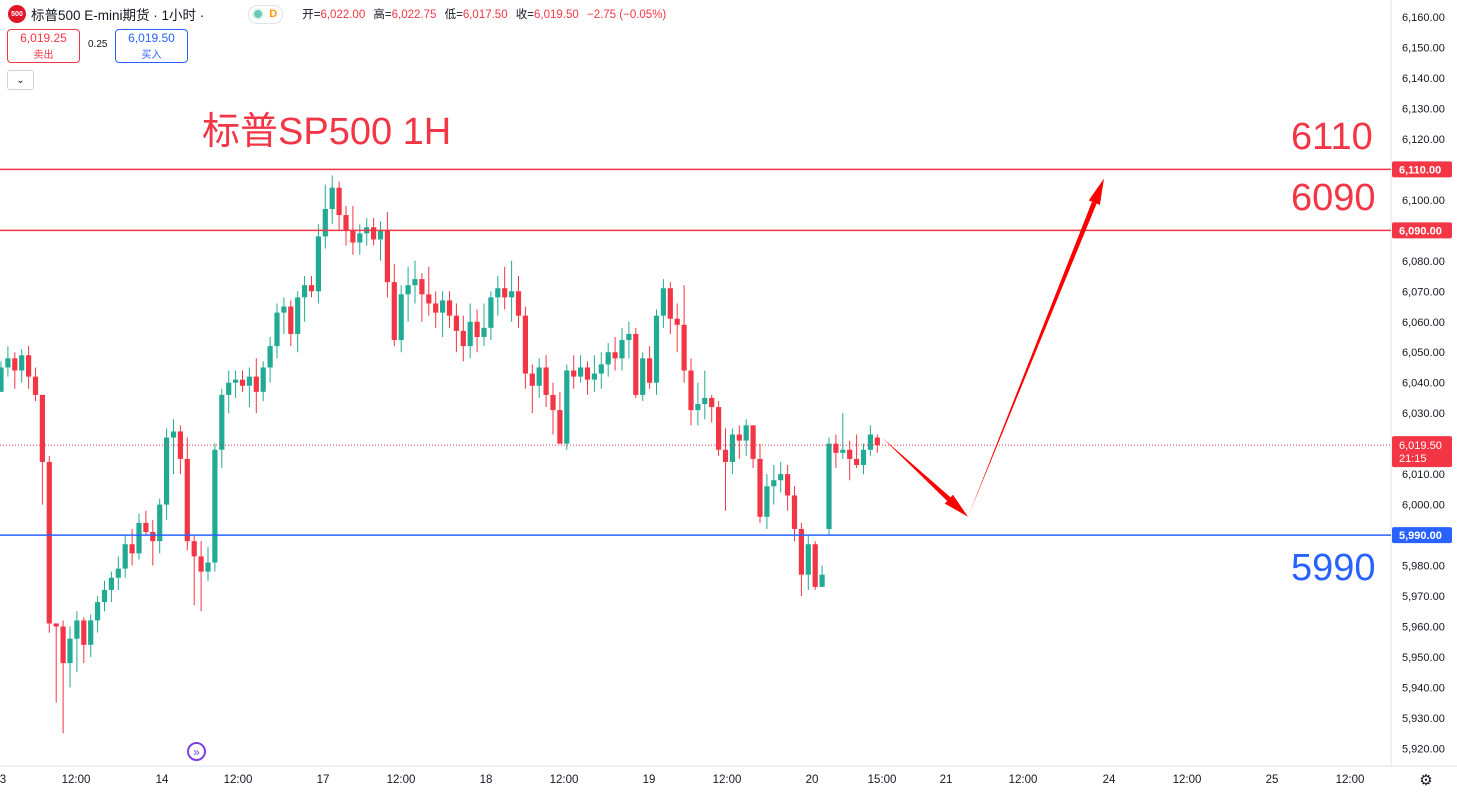  I want to click on price-tick-label: 6,150.00, so click(1423, 48).